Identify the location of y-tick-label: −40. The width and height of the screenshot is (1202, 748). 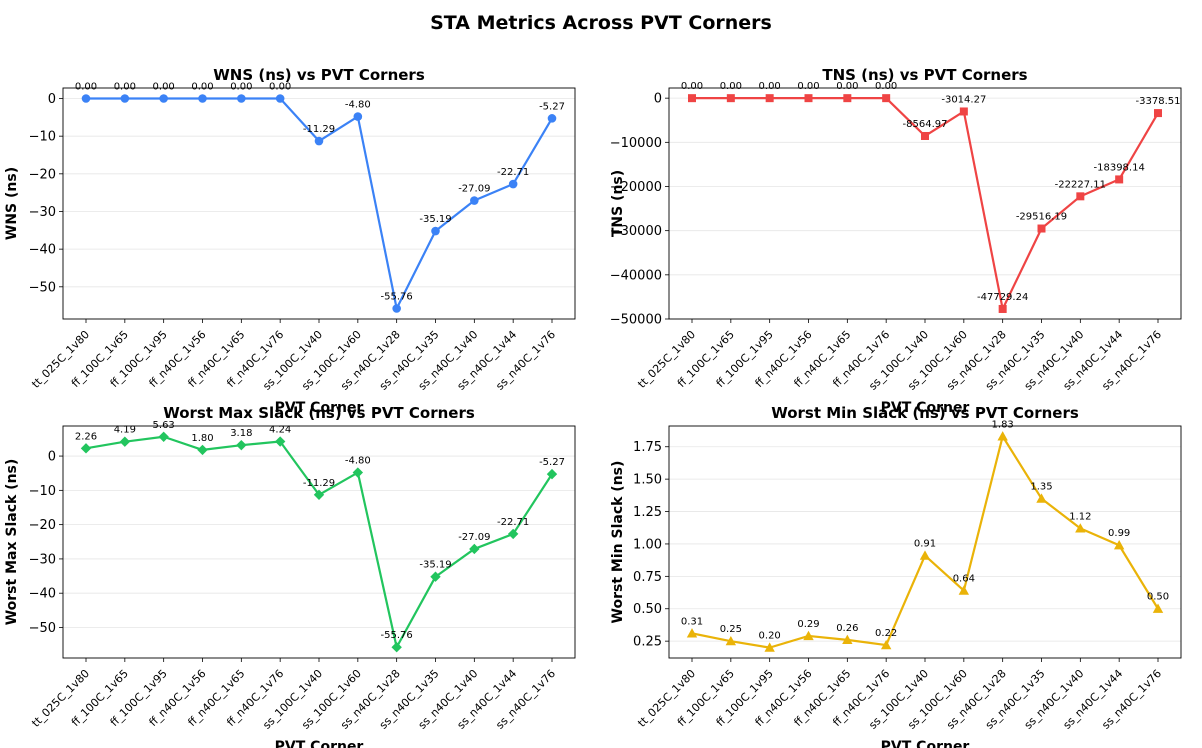
(42, 250).